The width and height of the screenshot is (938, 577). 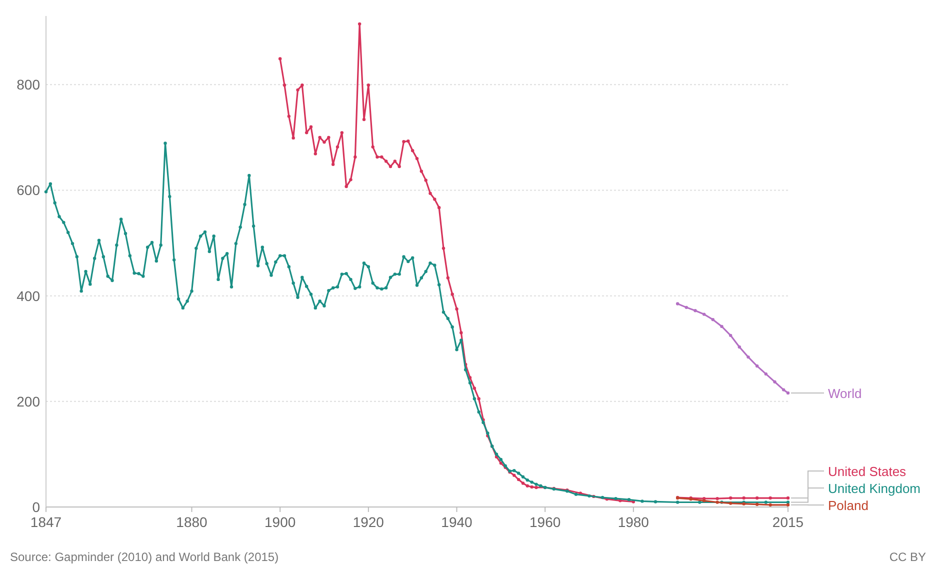 What do you see at coordinates (545, 522) in the screenshot?
I see `x-tick-label: 1960` at bounding box center [545, 522].